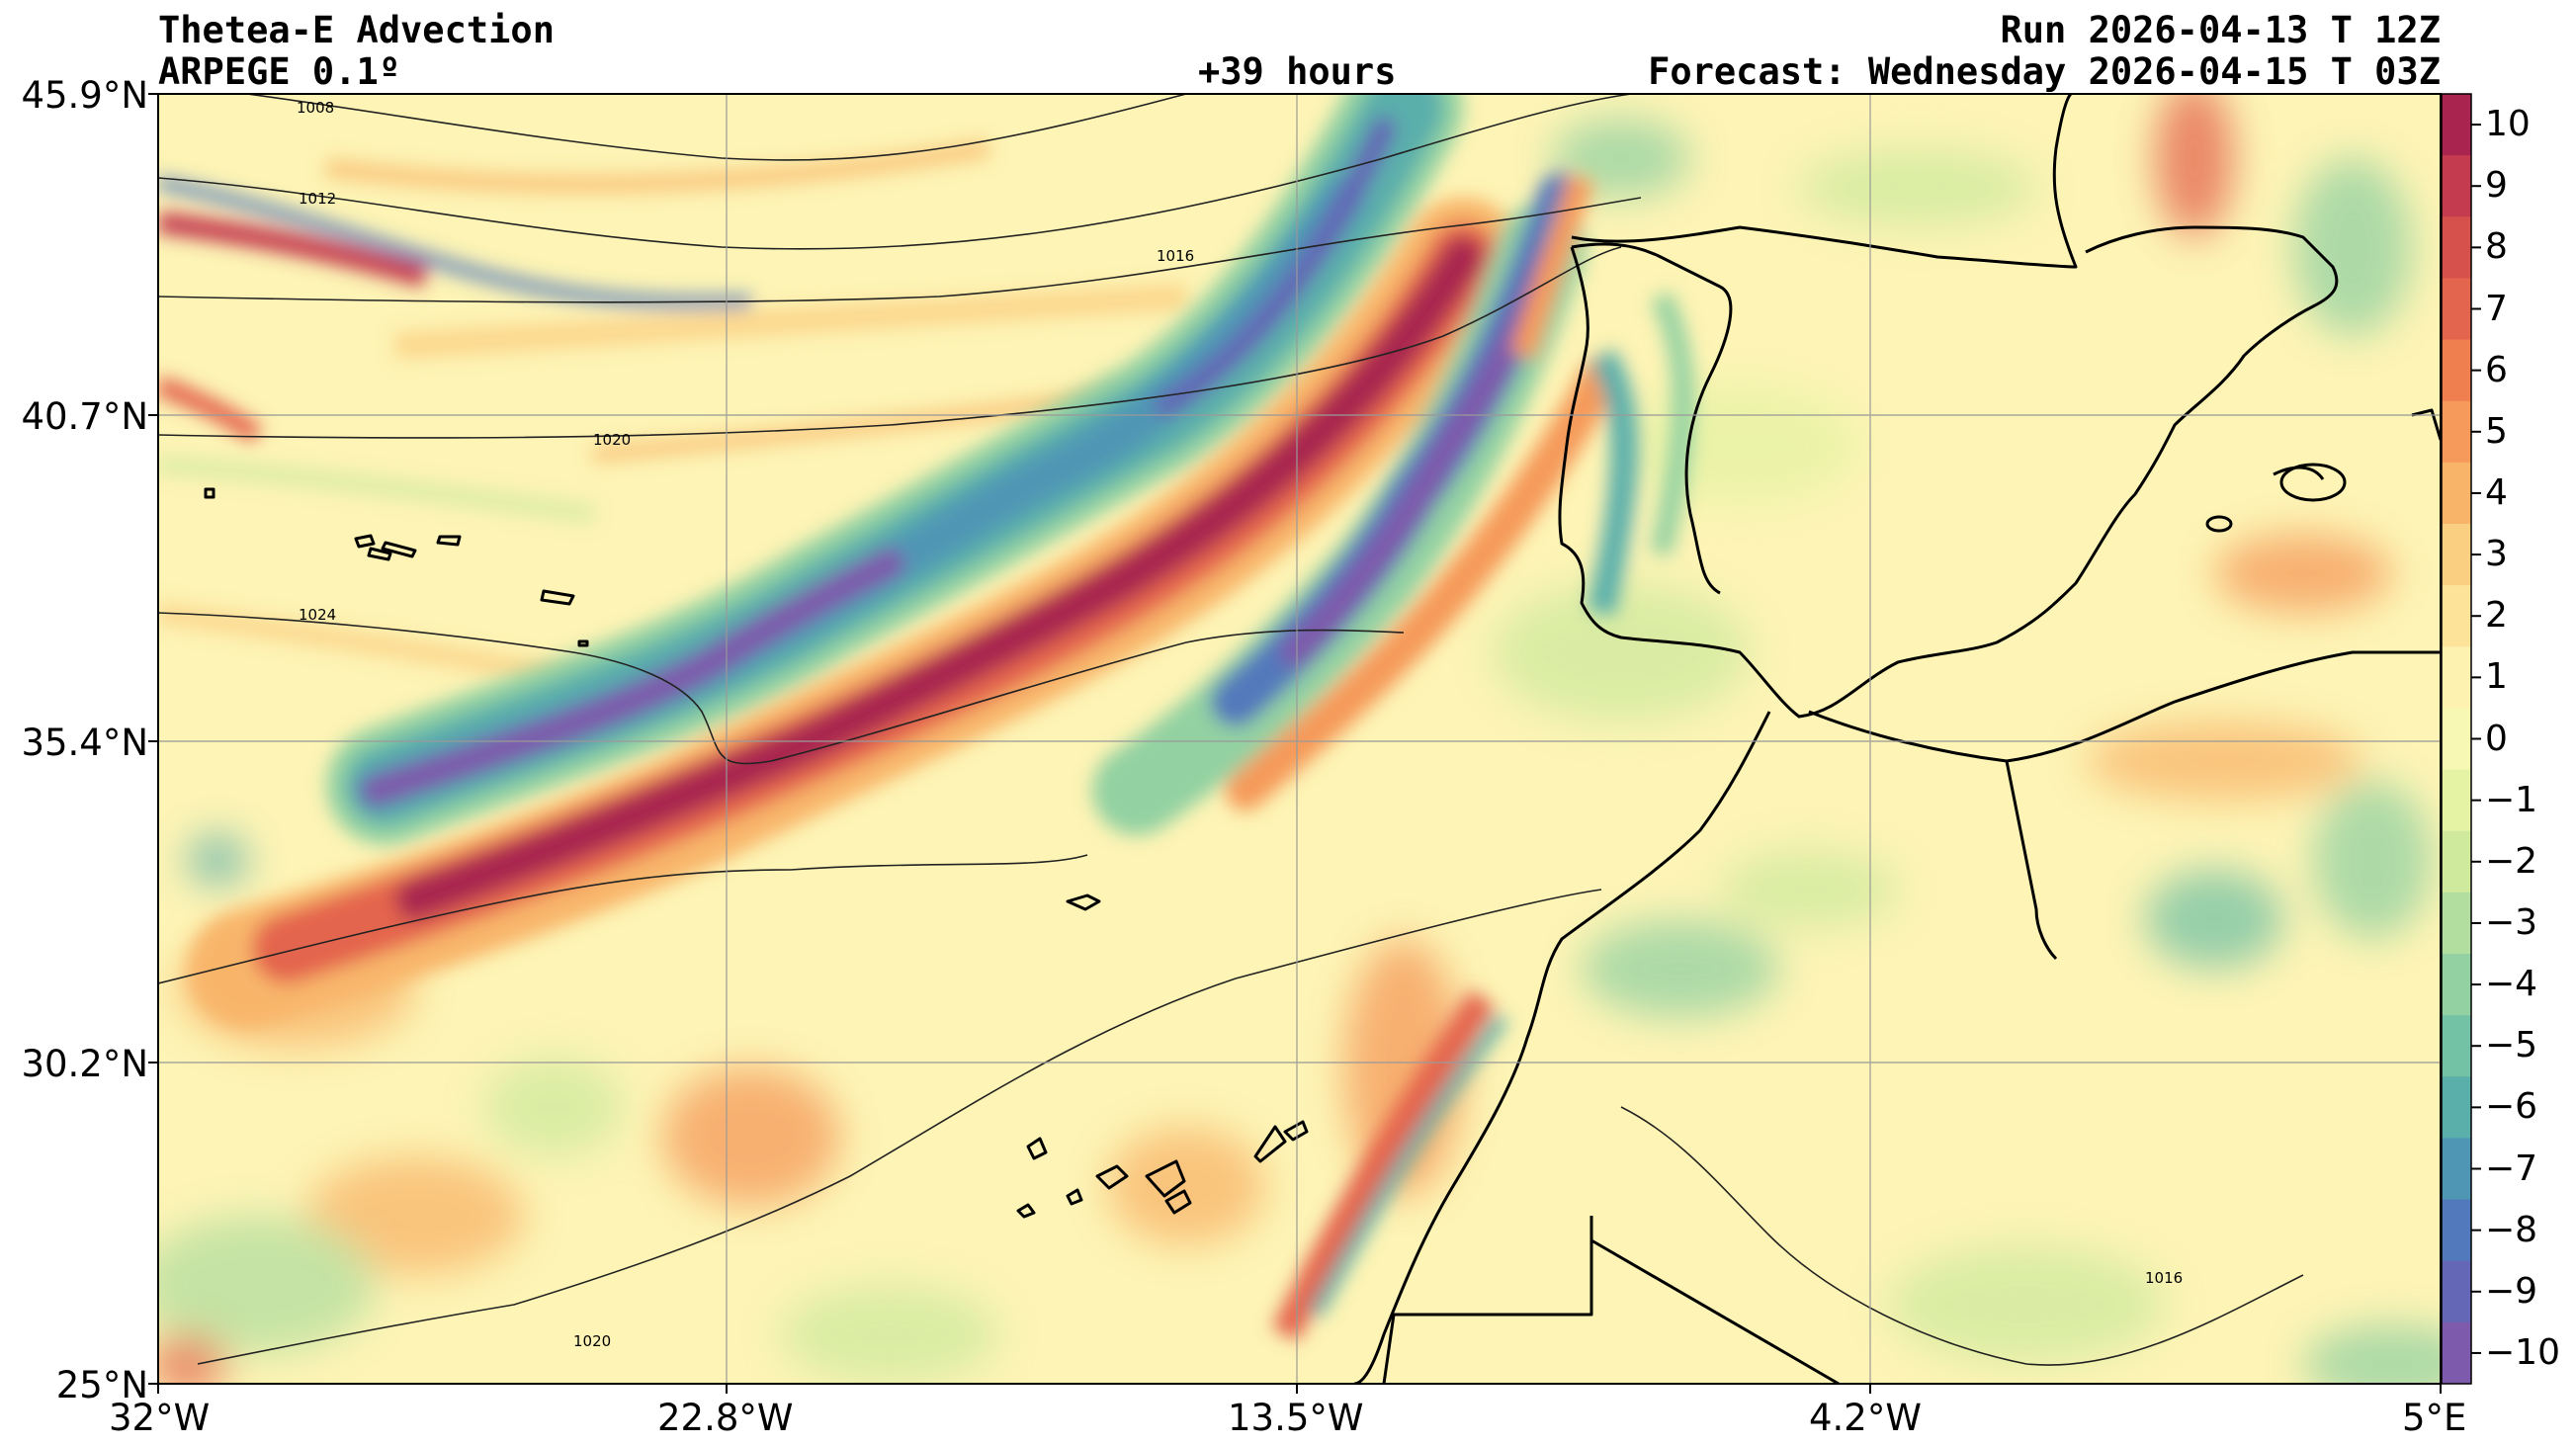  What do you see at coordinates (2220, 30) in the screenshot?
I see `run-label: Run 2026-04-13 T 12Z` at bounding box center [2220, 30].